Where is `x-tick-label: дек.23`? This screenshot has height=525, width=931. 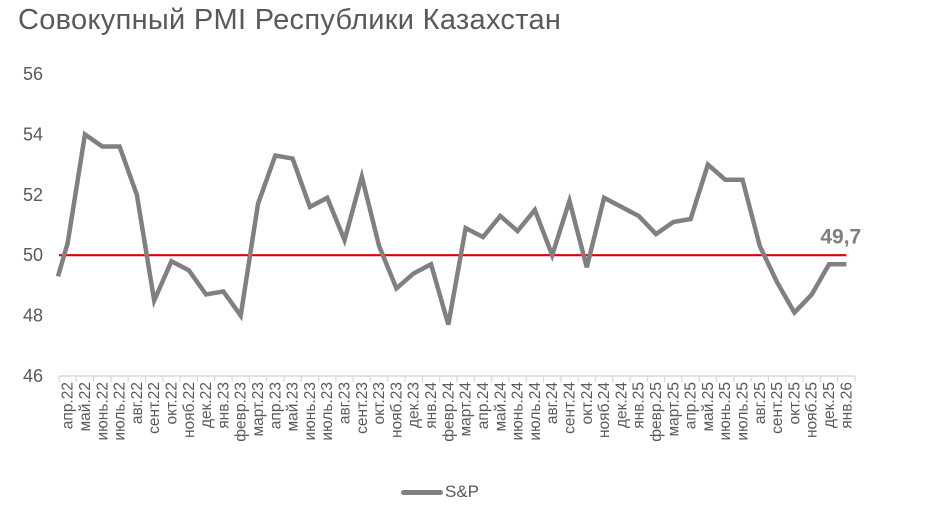 x-tick-label: дек.23 is located at coordinates (414, 405).